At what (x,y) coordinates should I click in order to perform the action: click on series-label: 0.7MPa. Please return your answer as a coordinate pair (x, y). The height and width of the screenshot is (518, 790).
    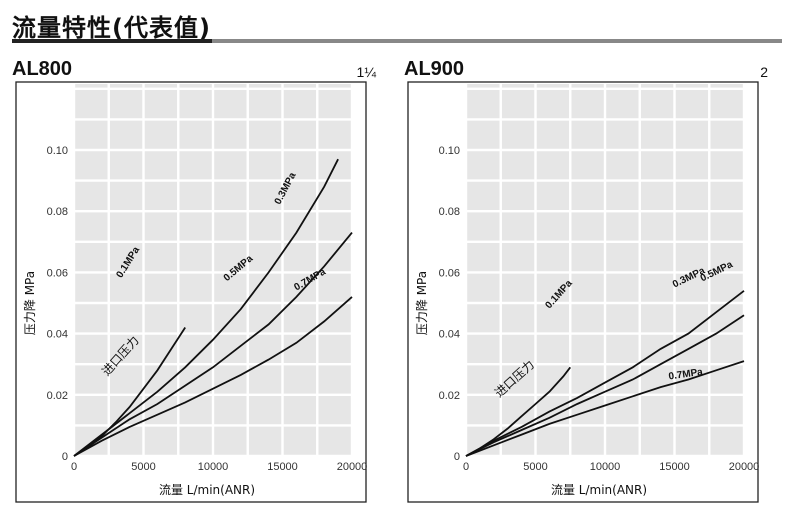
    Looking at the image, I should click on (686, 375).